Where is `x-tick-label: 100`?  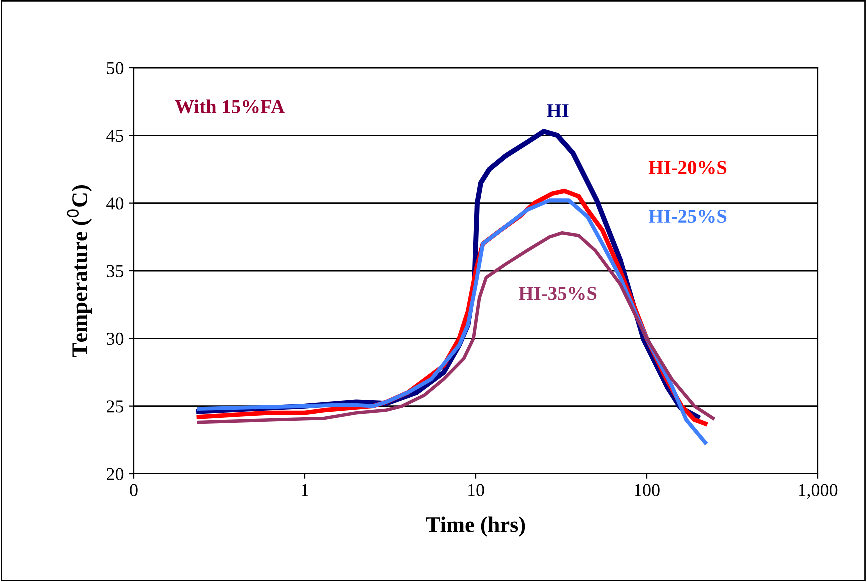
x-tick-label: 100 is located at coordinates (647, 490).